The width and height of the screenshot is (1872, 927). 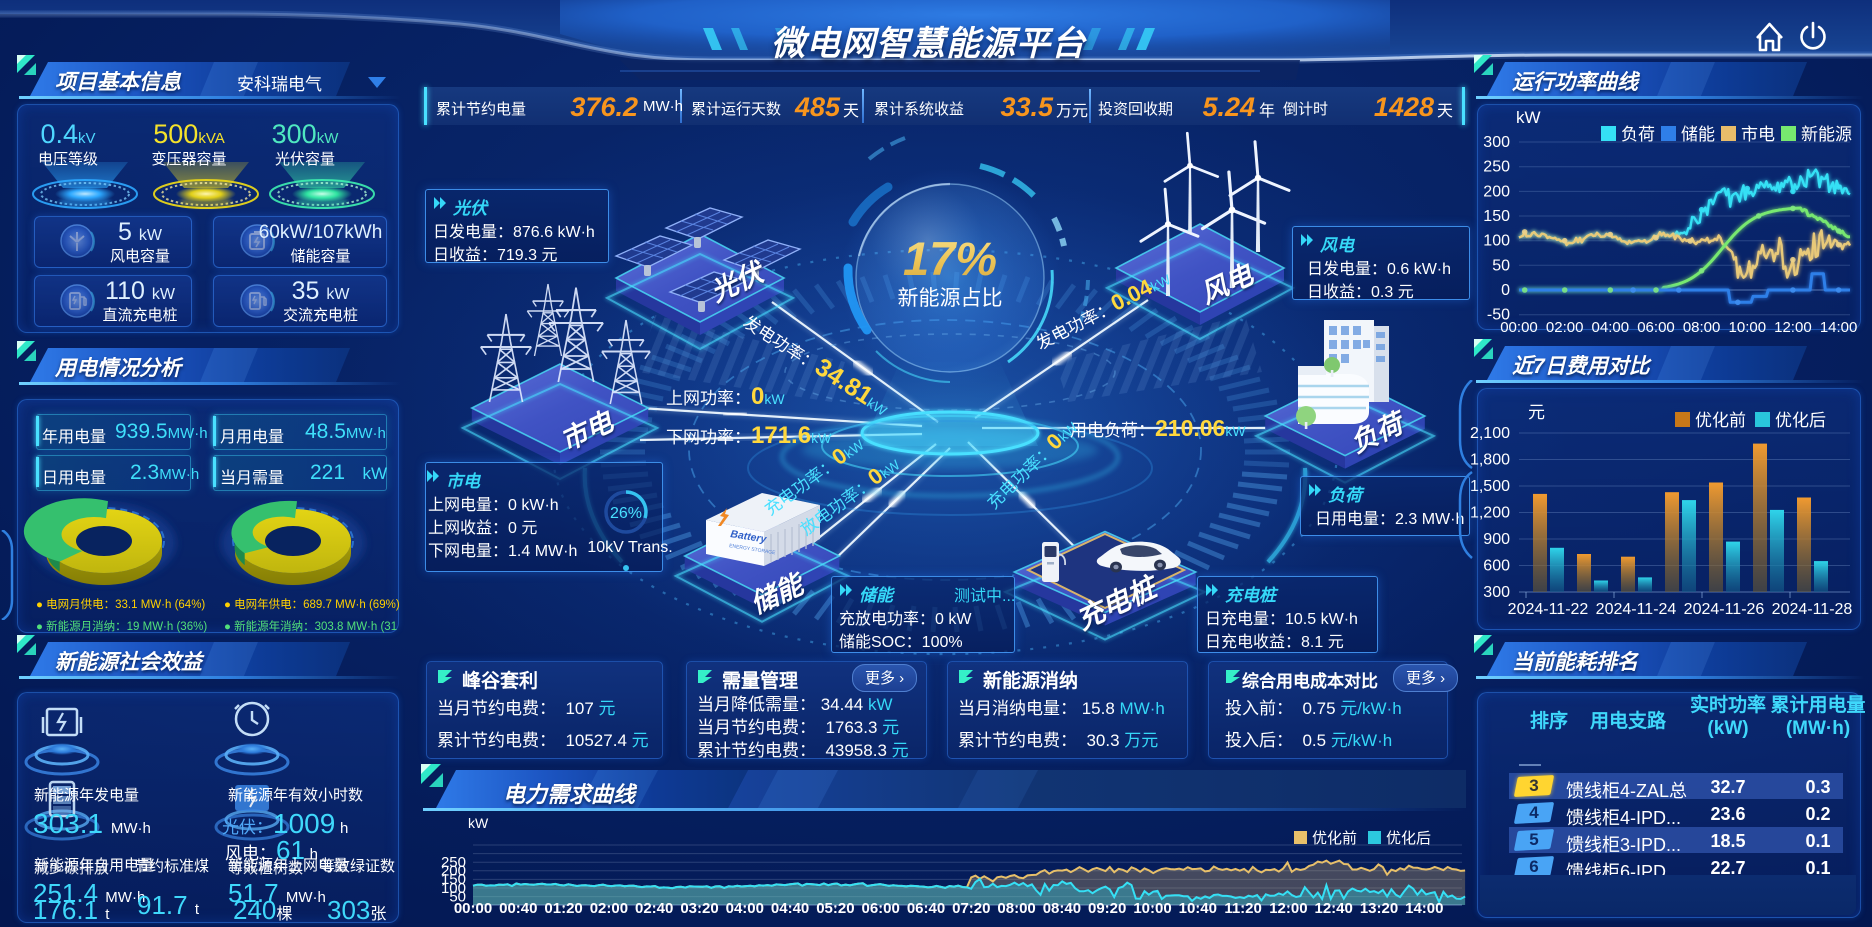 What do you see at coordinates (971, 908) in the screenshot?
I see `svg-text: 07:20` at bounding box center [971, 908].